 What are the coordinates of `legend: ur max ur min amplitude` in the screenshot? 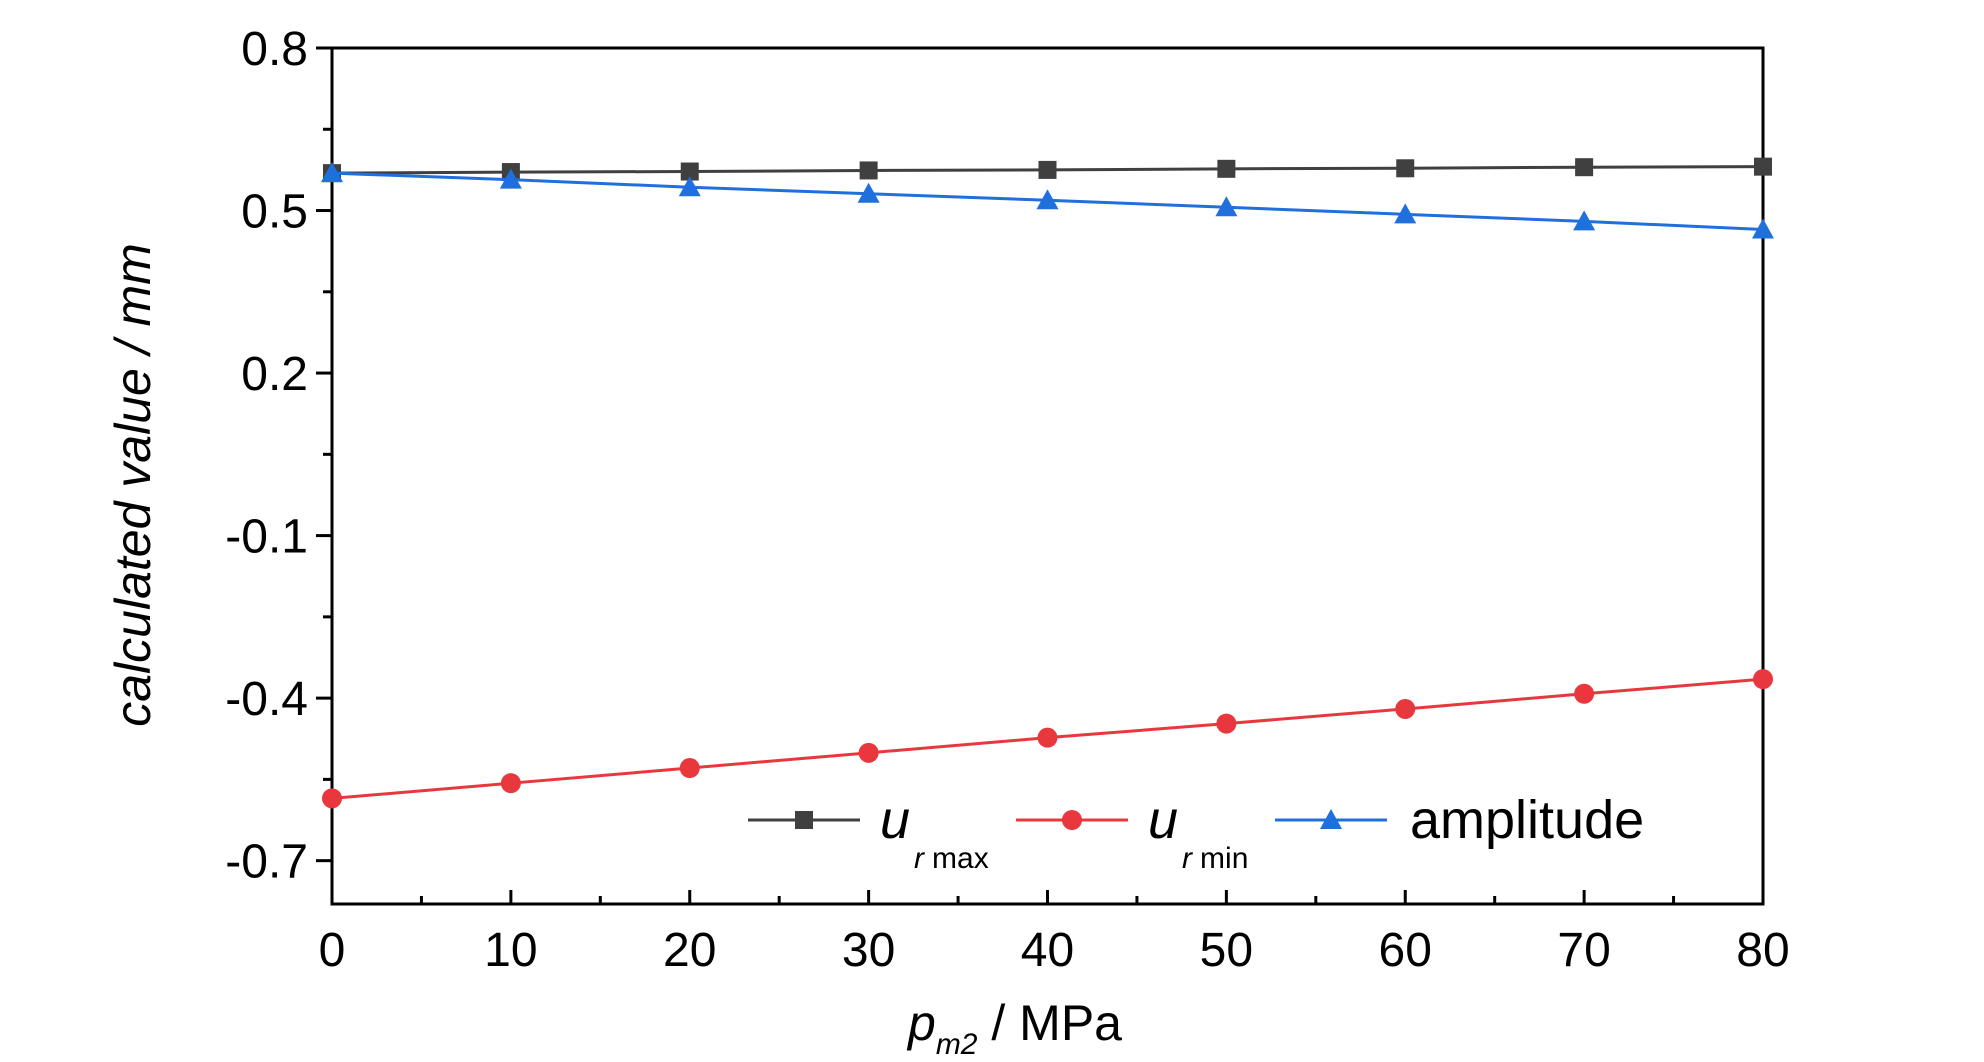 It's located at (1196, 832).